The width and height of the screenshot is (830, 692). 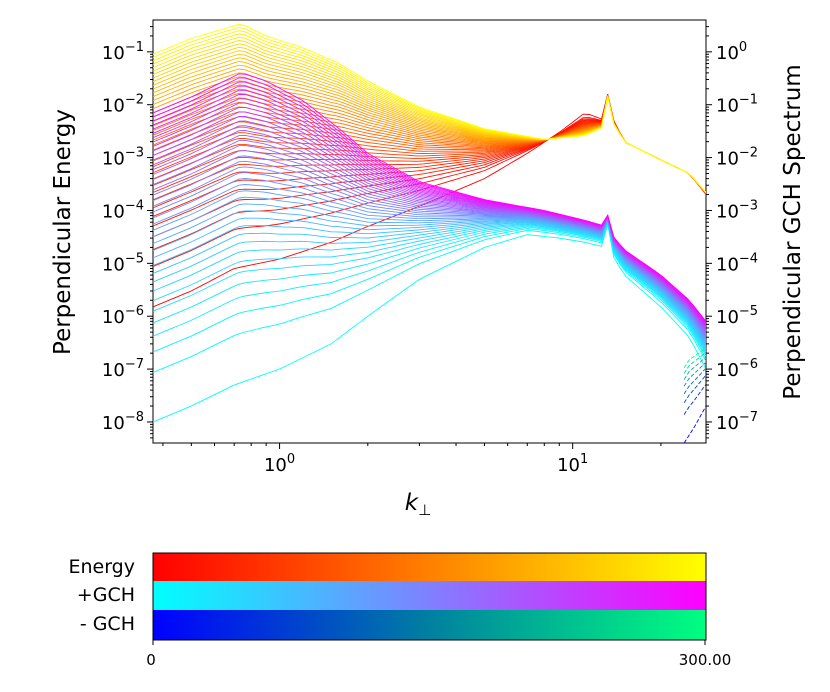 I want to click on legend-label-minus-gch: - GCH, so click(x=107, y=624).